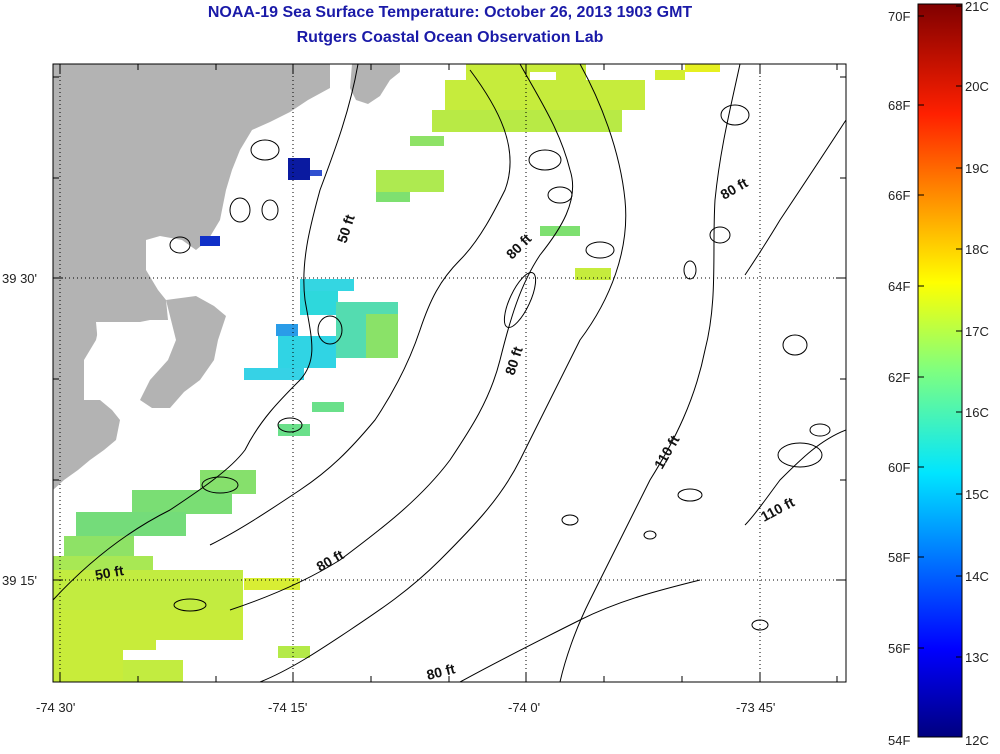  Describe the element at coordinates (441, 671) in the screenshot. I see `contour-label-80ft: 80 ft` at that location.